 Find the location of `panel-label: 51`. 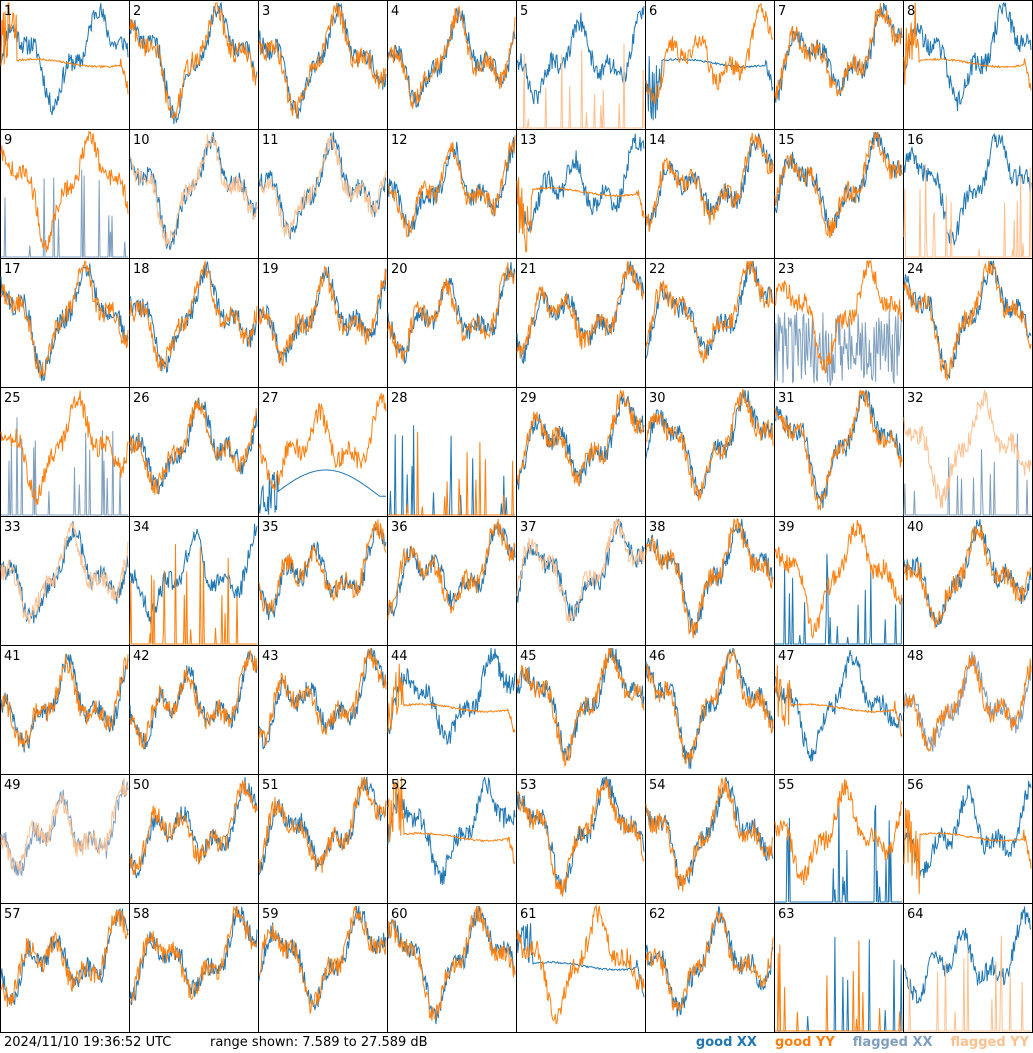

panel-label: 51 is located at coordinates (270, 785).